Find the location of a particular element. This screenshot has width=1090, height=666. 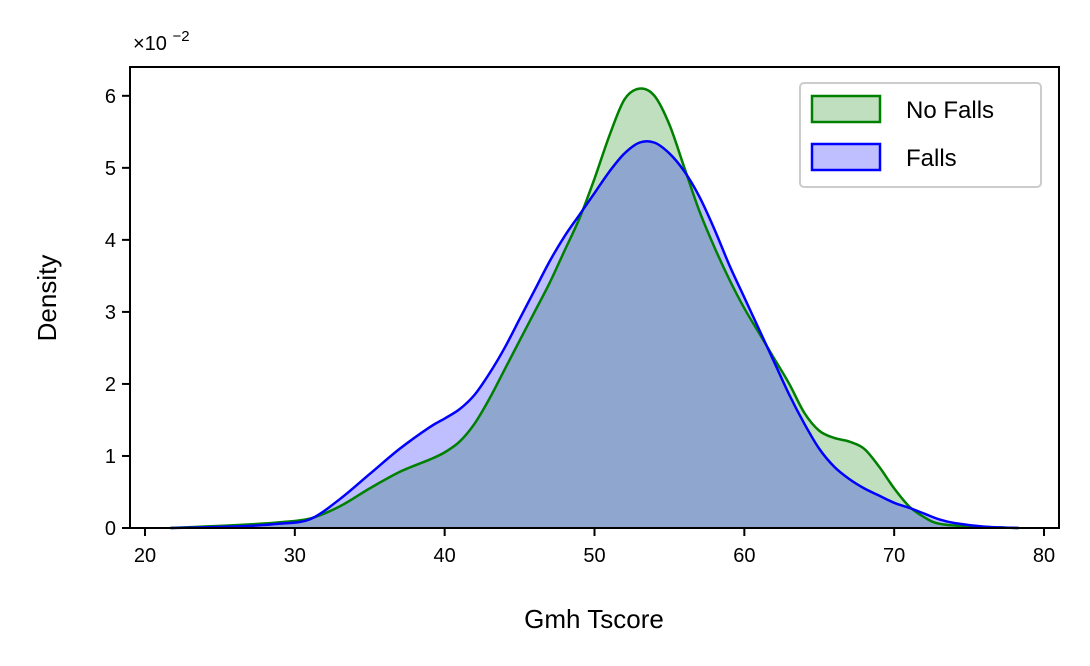

x-tick-label-80: 80 is located at coordinates (1044, 556).